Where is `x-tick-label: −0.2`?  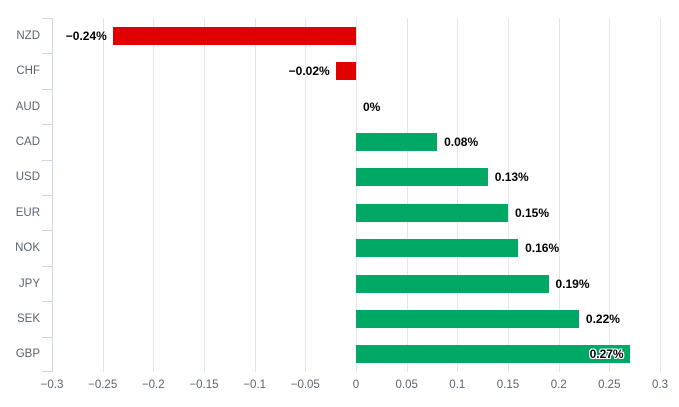
x-tick-label: −0.2 is located at coordinates (153, 385).